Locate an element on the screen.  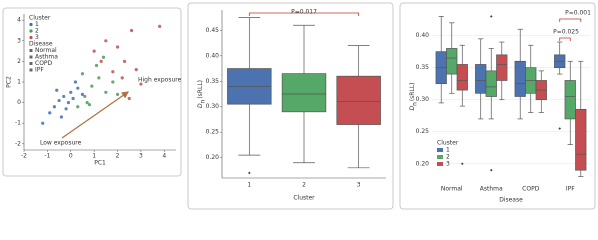
x-axis-label: Cluster is located at coordinates (304, 198).